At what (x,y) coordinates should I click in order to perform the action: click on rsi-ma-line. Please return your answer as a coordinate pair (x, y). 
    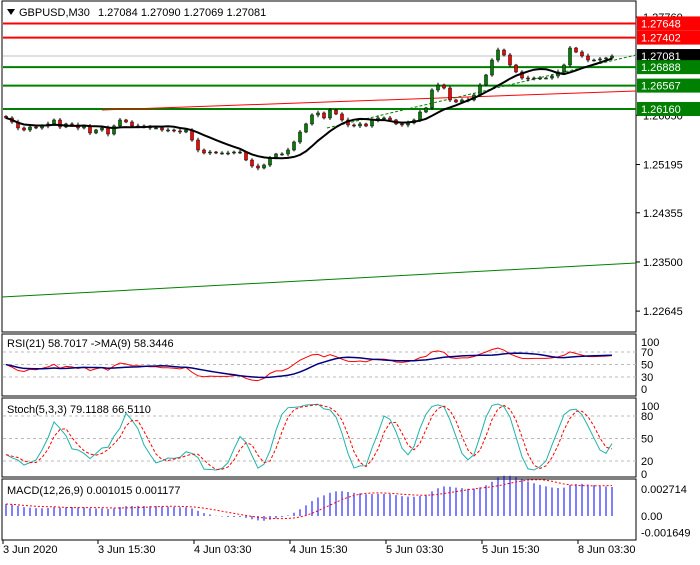
    Looking at the image, I should click on (309, 365).